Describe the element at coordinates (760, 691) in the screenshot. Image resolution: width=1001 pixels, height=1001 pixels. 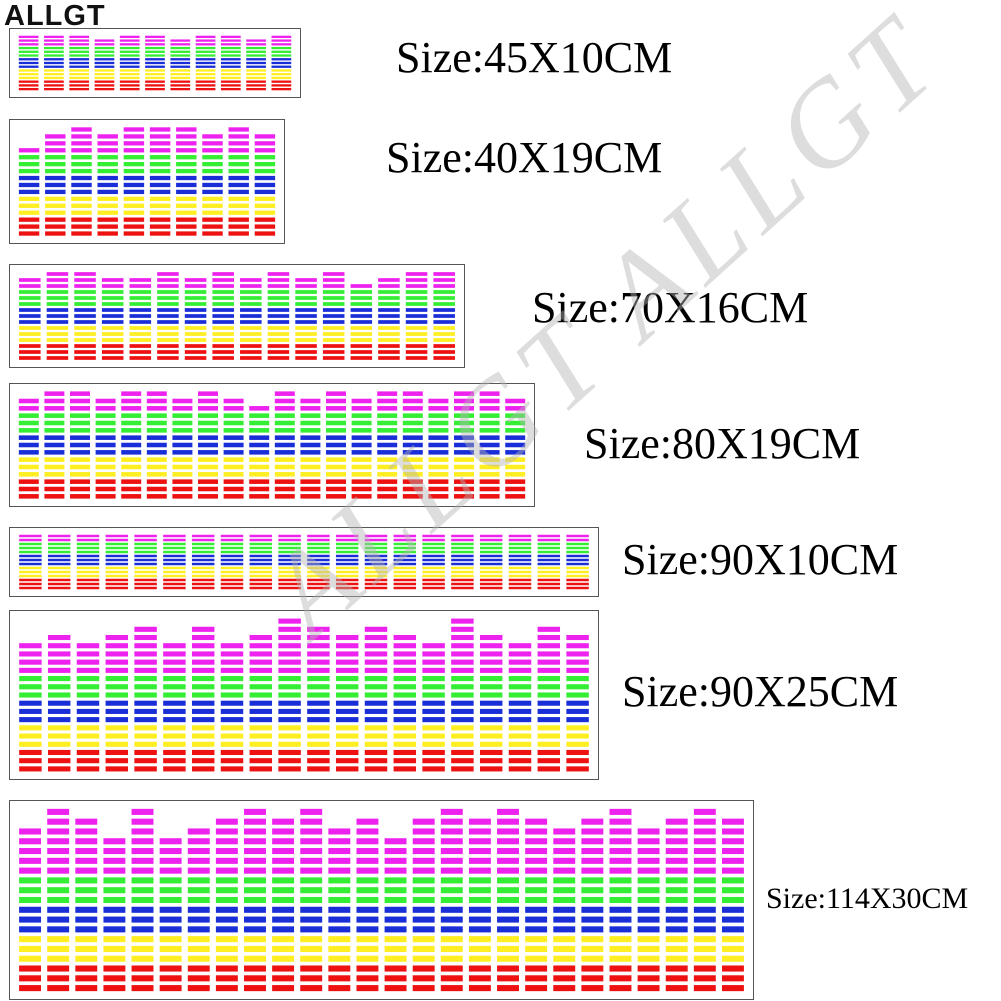
I see `size-label-90x25: Size:90X25CM` at that location.